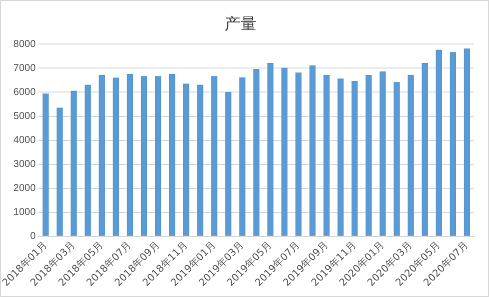 This screenshot has width=489, height=297. Describe the element at coordinates (24, 68) in the screenshot. I see `y-tick-label: 7000` at that location.